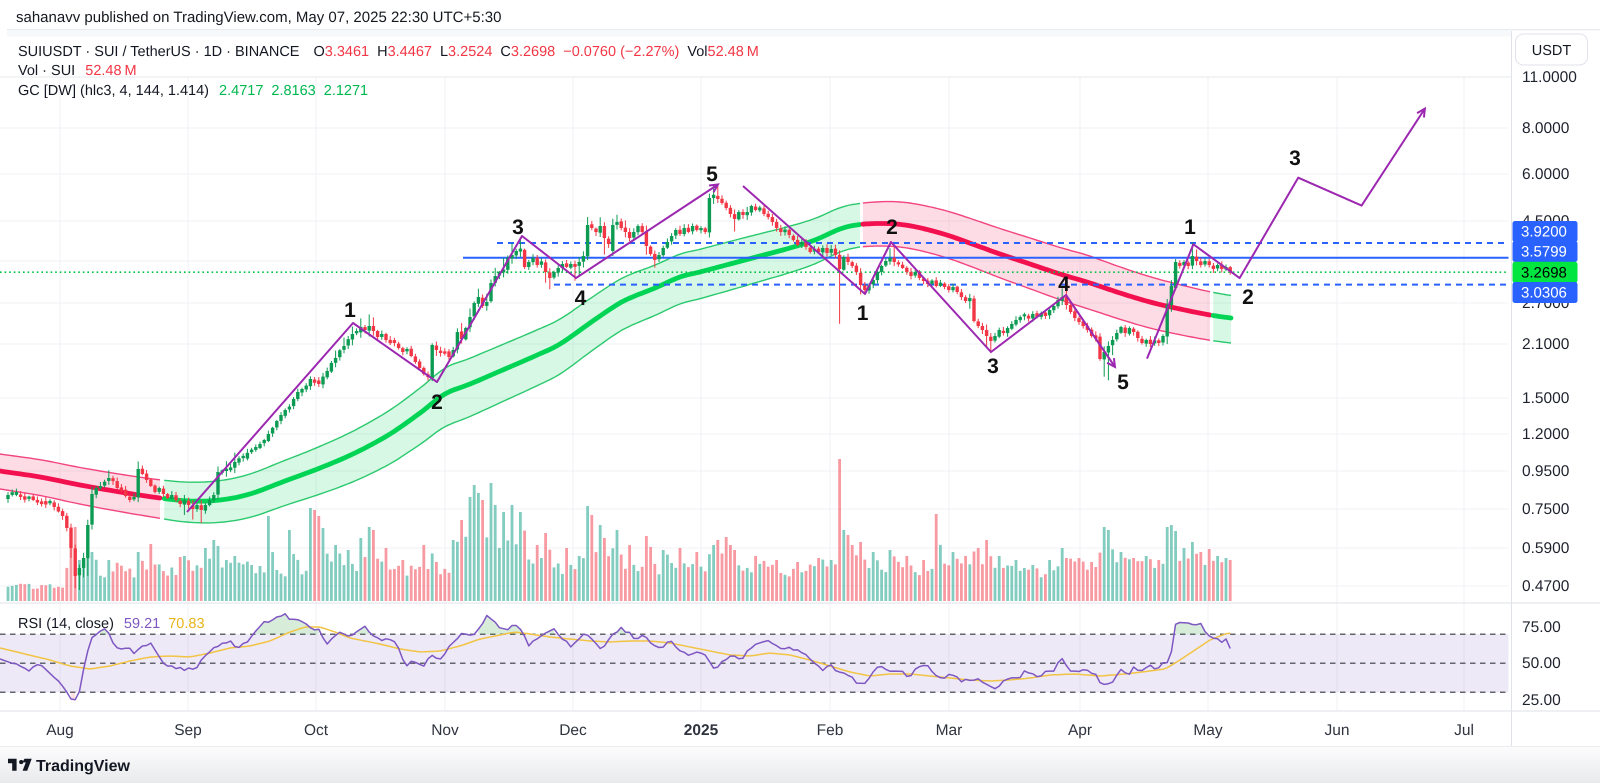  What do you see at coordinates (77, 71) in the screenshot?
I see `svg-text: Vol · SUI 52.48 M` at bounding box center [77, 71].